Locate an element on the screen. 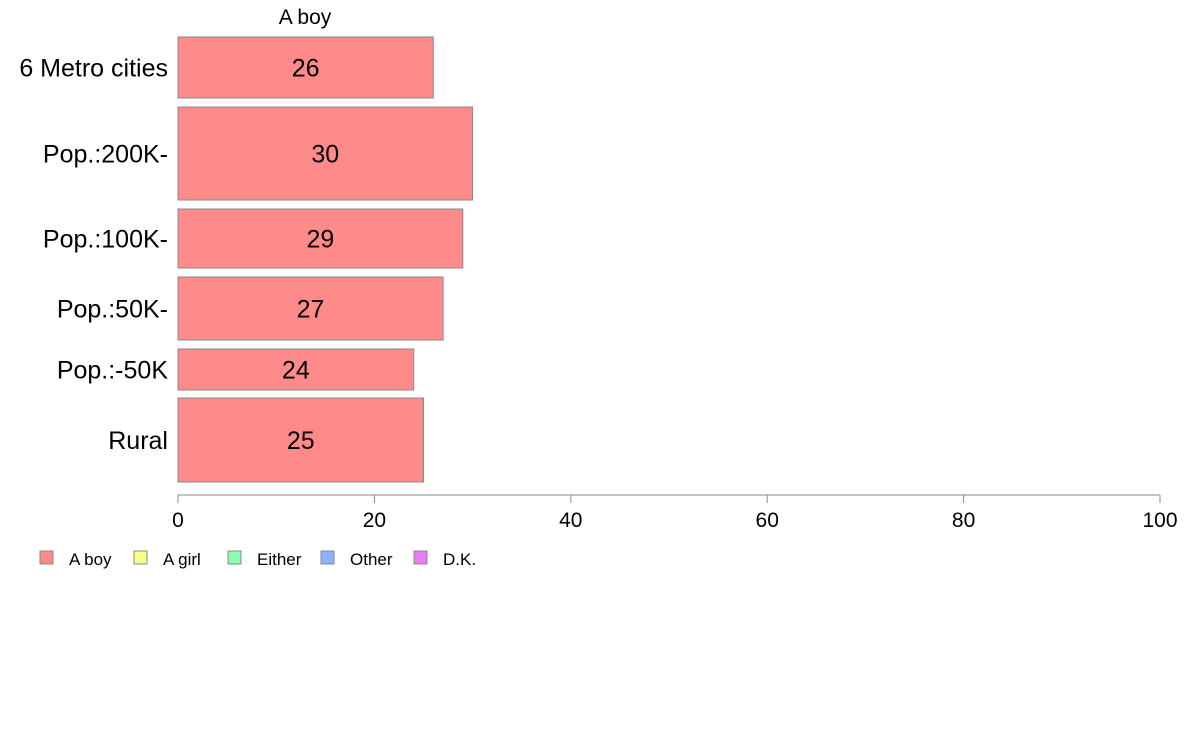 The width and height of the screenshot is (1188, 736). legend: A boy A girl Either Other D.K. is located at coordinates (257, 559).